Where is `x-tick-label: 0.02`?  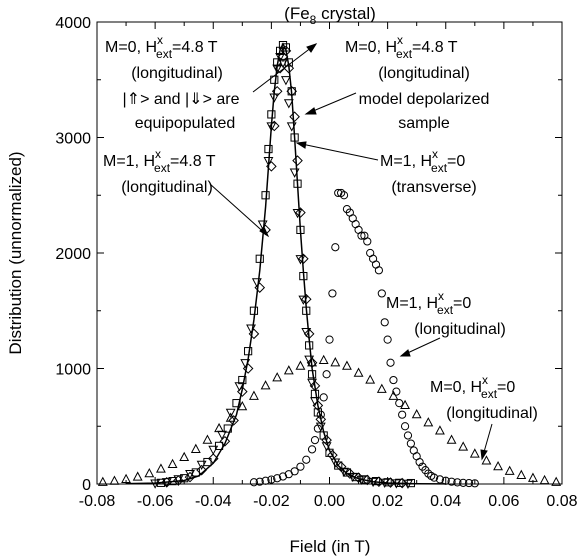 x-tick-label: 0.02 is located at coordinates (387, 501).